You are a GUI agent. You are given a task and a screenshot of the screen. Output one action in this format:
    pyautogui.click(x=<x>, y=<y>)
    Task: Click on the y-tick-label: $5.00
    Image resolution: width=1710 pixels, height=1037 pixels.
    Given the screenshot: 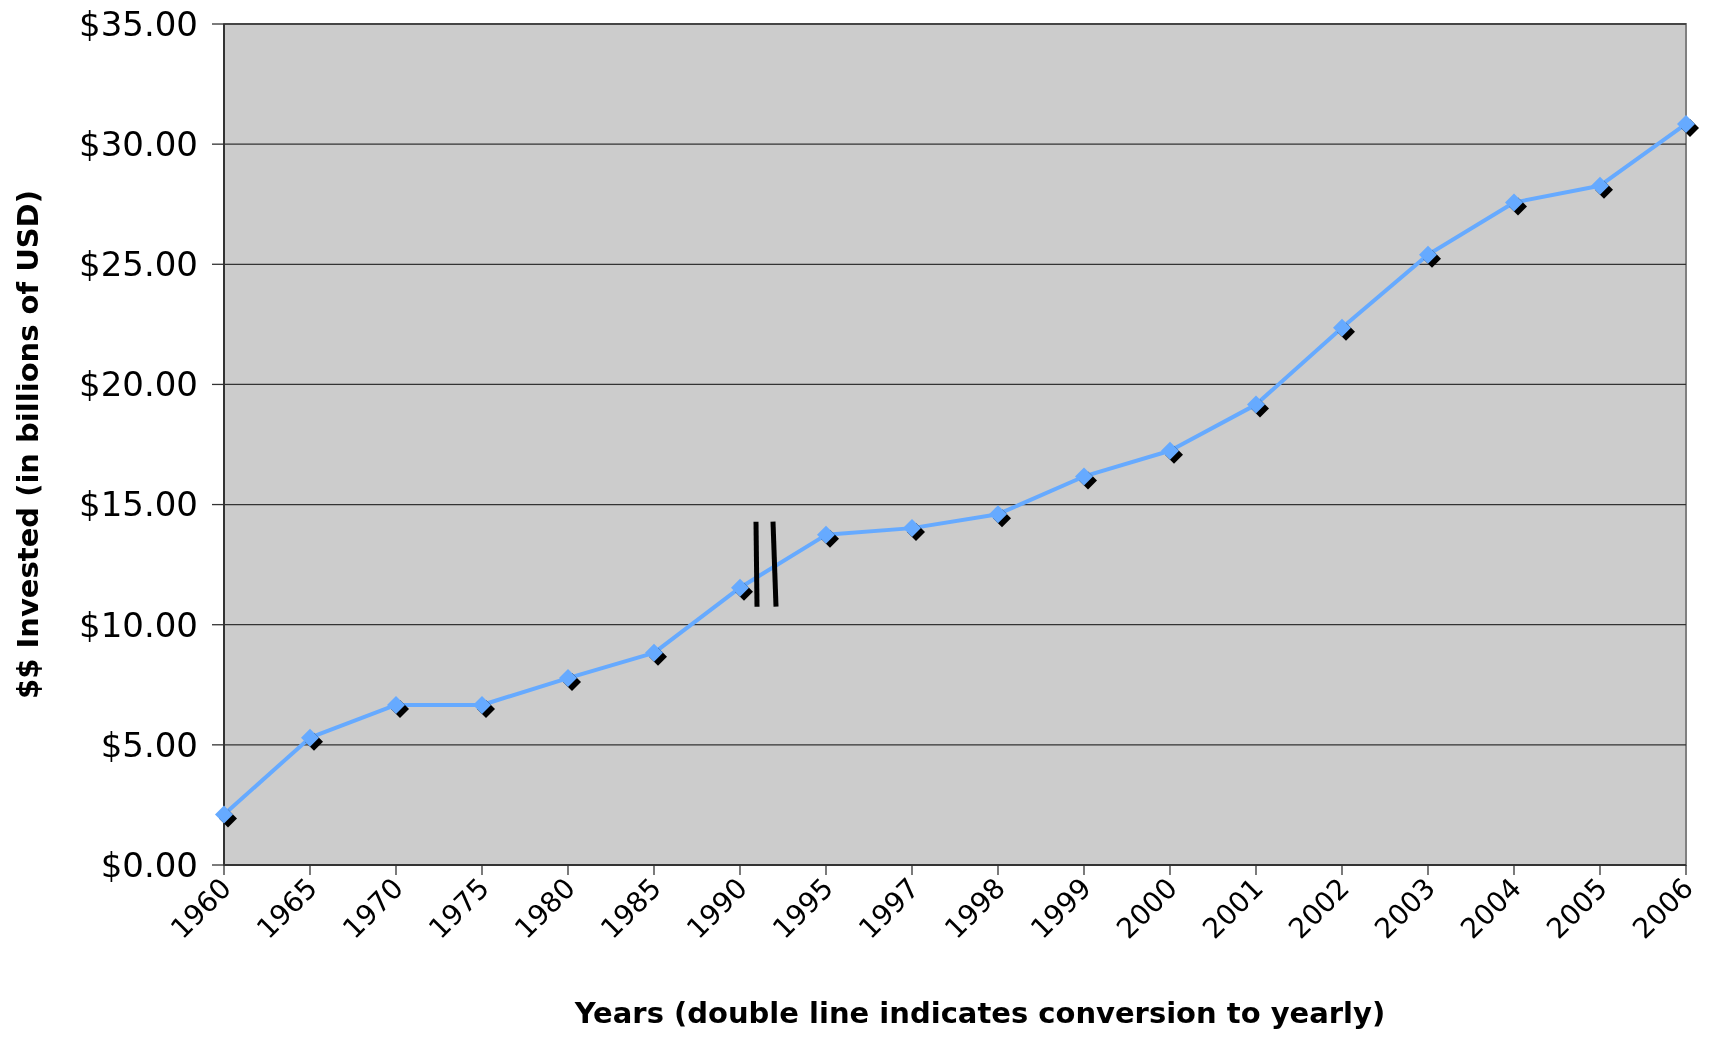 What is the action you would take?
    pyautogui.click(x=149, y=744)
    